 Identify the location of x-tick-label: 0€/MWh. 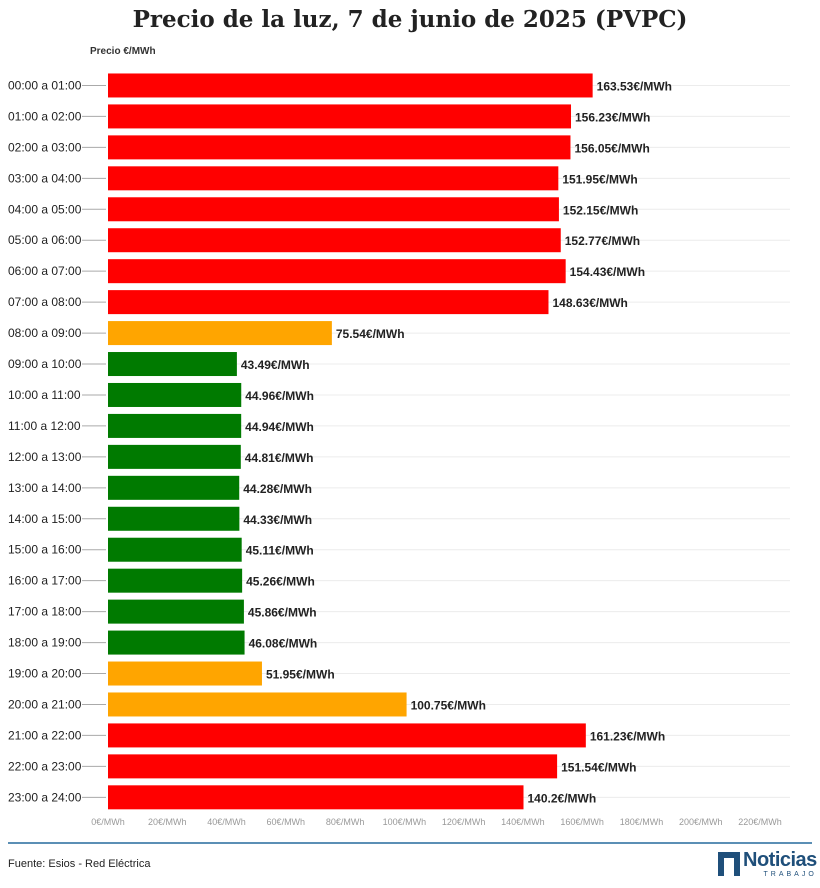
(108, 822).